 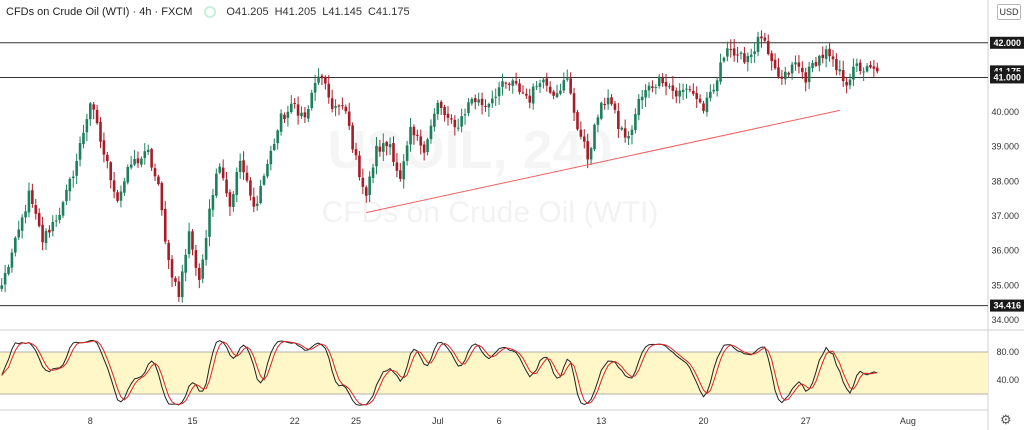 I want to click on symbol-title: CFDs on Crude Oil (WTI) · 4h · FXCM, so click(x=99, y=12).